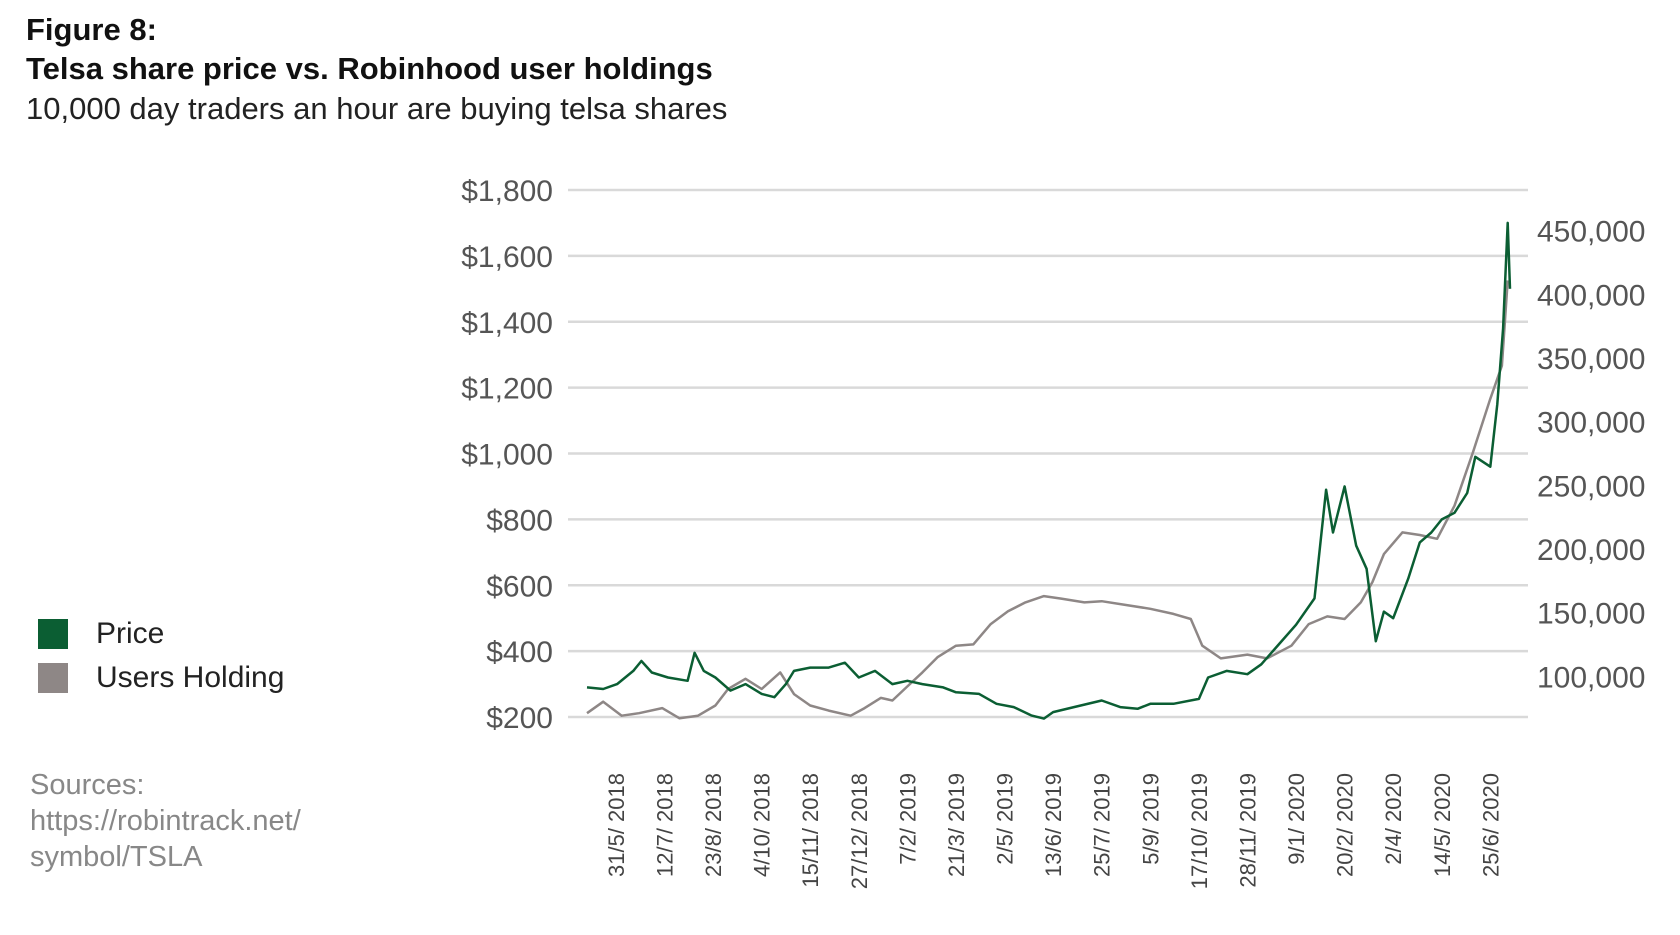 This screenshot has height=935, width=1680. I want to click on x-tick-label: 17/10/ 2019, so click(1199, 831).